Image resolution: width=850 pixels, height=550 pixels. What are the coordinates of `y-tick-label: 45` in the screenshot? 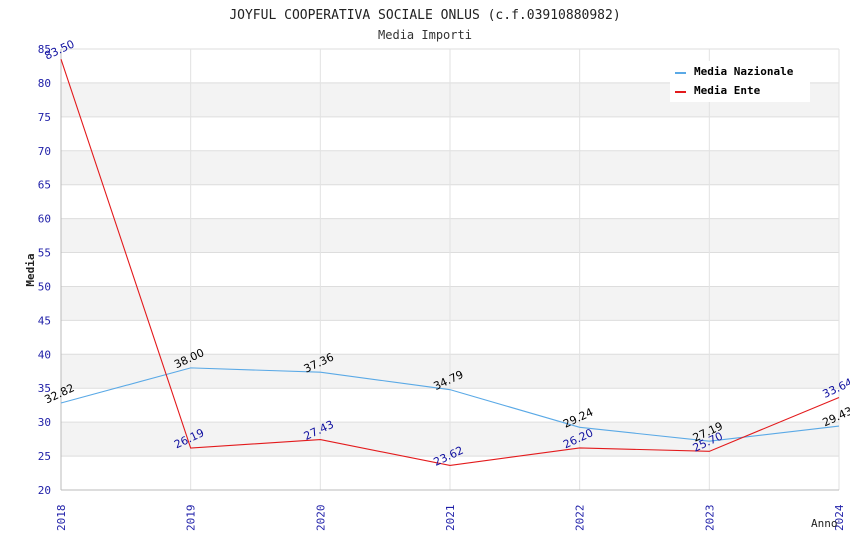 It's located at (44, 320).